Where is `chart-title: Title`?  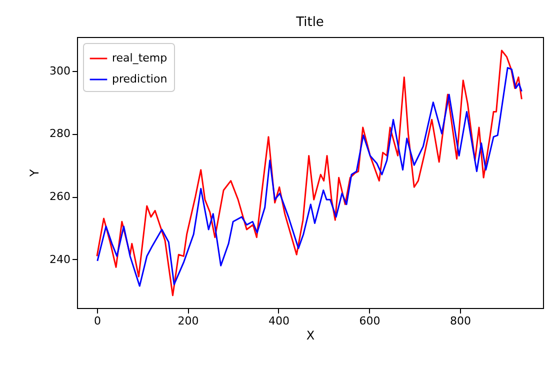 chart-title: Title is located at coordinates (309, 22).